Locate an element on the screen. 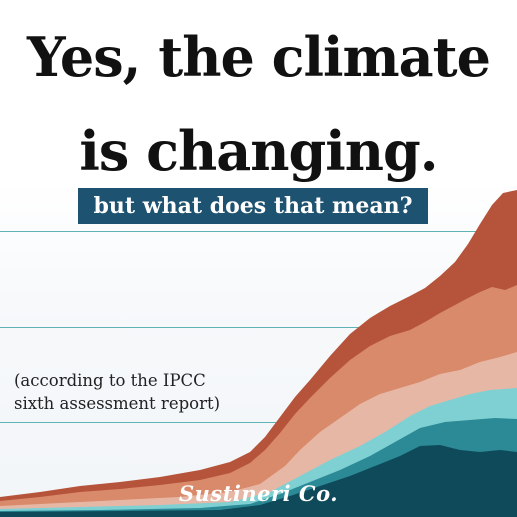  source-note-line-1: (according to the IPCC is located at coordinates (110, 380).